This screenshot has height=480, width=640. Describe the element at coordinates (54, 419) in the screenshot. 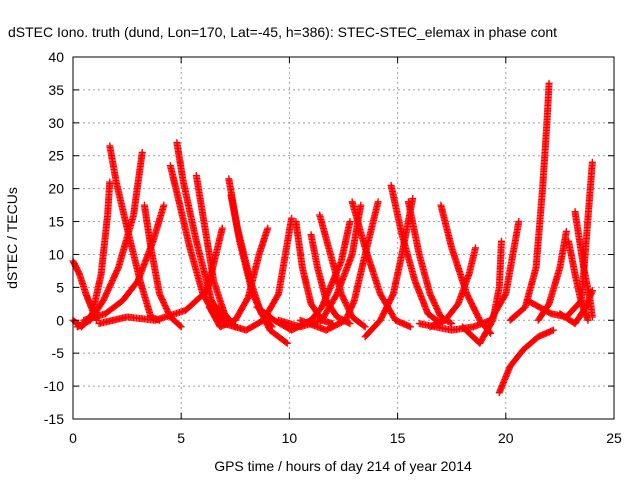

I see `y-tick-label: -15` at that location.